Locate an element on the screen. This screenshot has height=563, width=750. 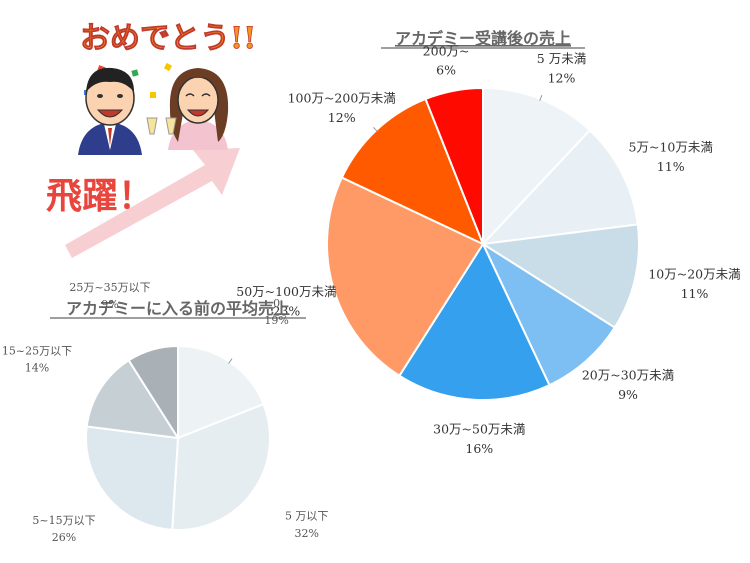
woman-figure is located at coordinates (198, 109).